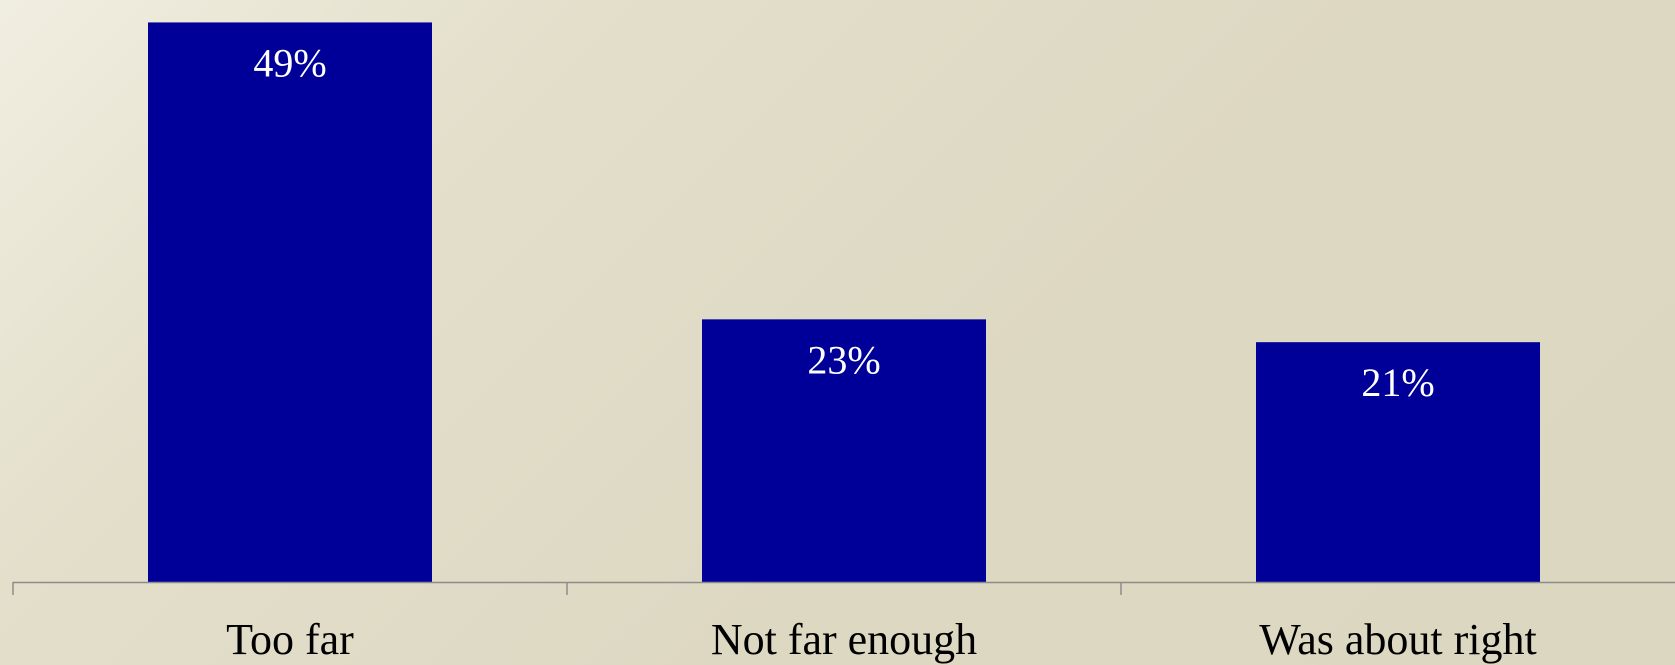 The image size is (1675, 665). I want to click on bar-value-label: 49%, so click(289, 62).